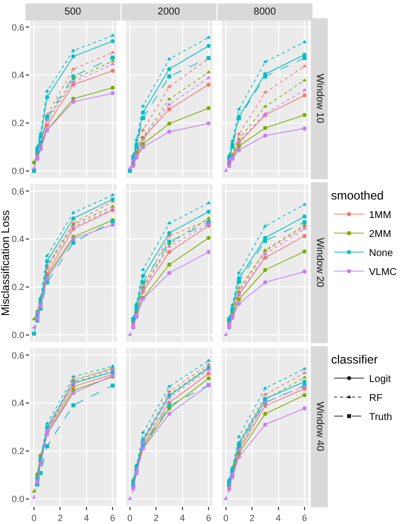  I want to click on text: Window 20, so click(319, 263).